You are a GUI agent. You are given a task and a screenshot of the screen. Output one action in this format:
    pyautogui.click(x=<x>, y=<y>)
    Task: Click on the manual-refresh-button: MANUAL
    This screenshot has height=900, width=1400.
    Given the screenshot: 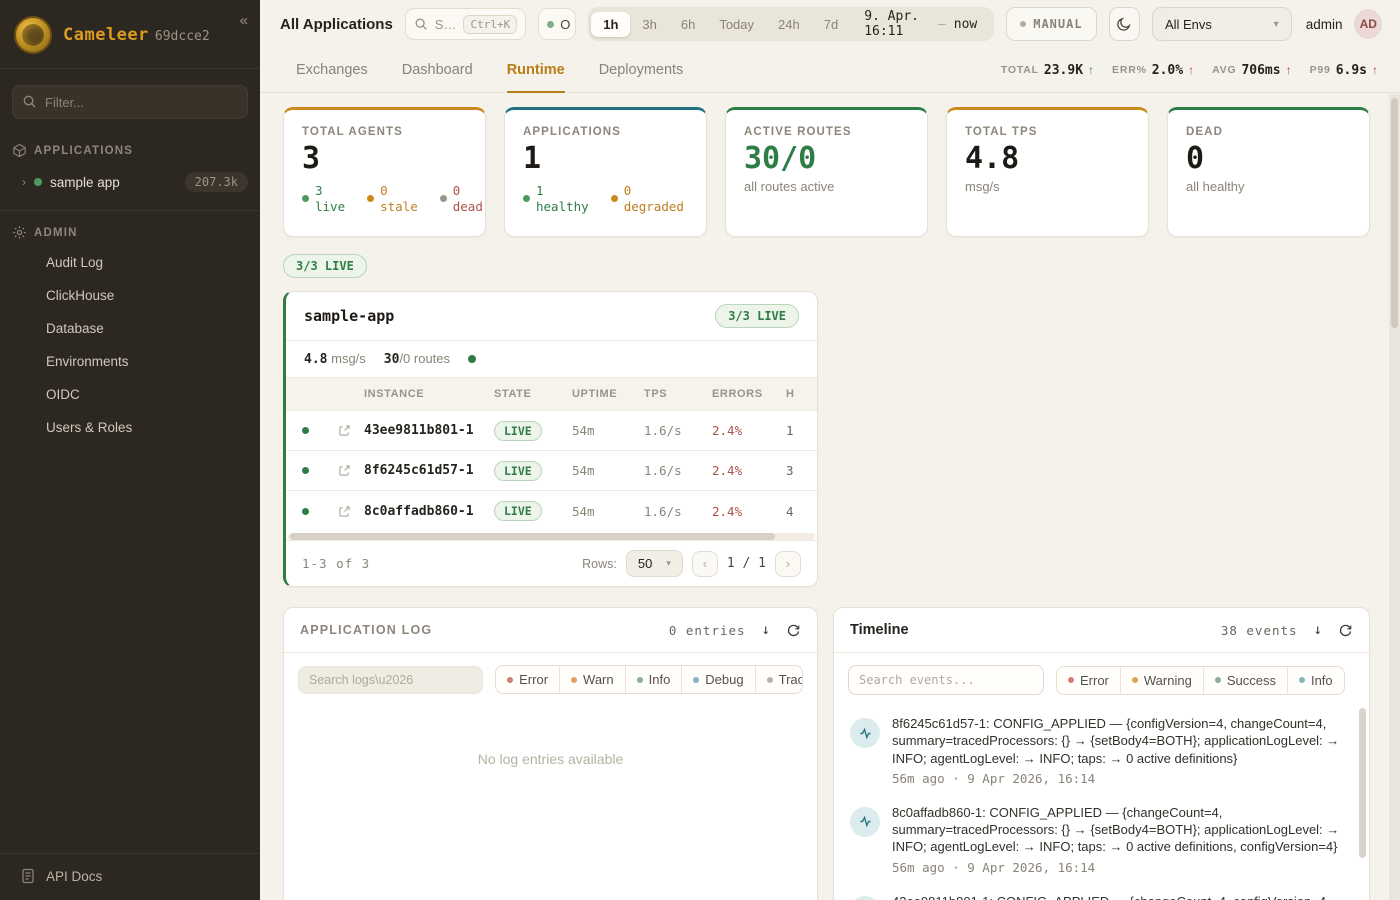 What is the action you would take?
    pyautogui.click(x=1051, y=24)
    